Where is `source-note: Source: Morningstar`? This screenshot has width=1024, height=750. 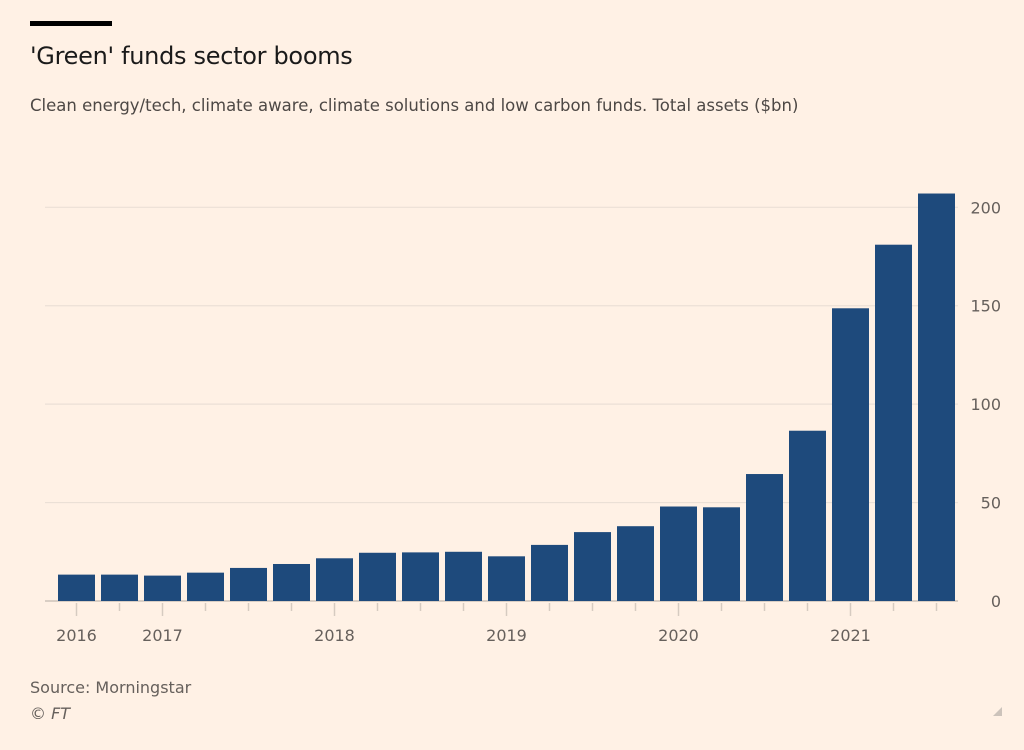 source-note: Source: Morningstar is located at coordinates (111, 687).